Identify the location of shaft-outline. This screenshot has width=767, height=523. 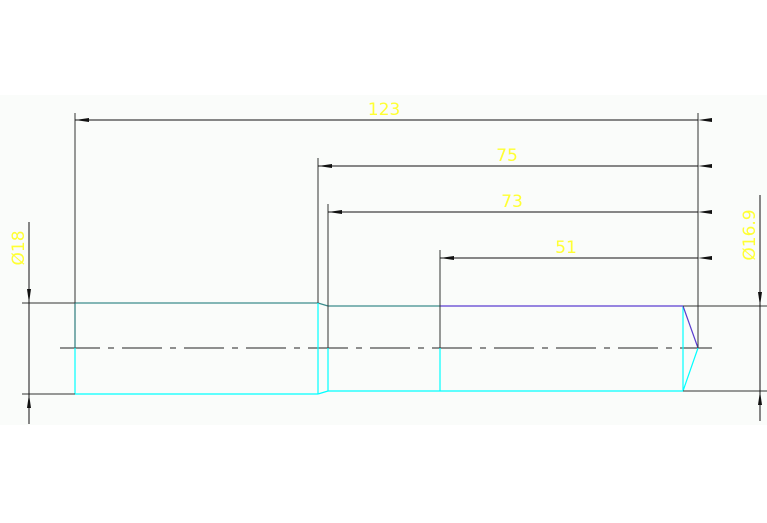
(386, 348).